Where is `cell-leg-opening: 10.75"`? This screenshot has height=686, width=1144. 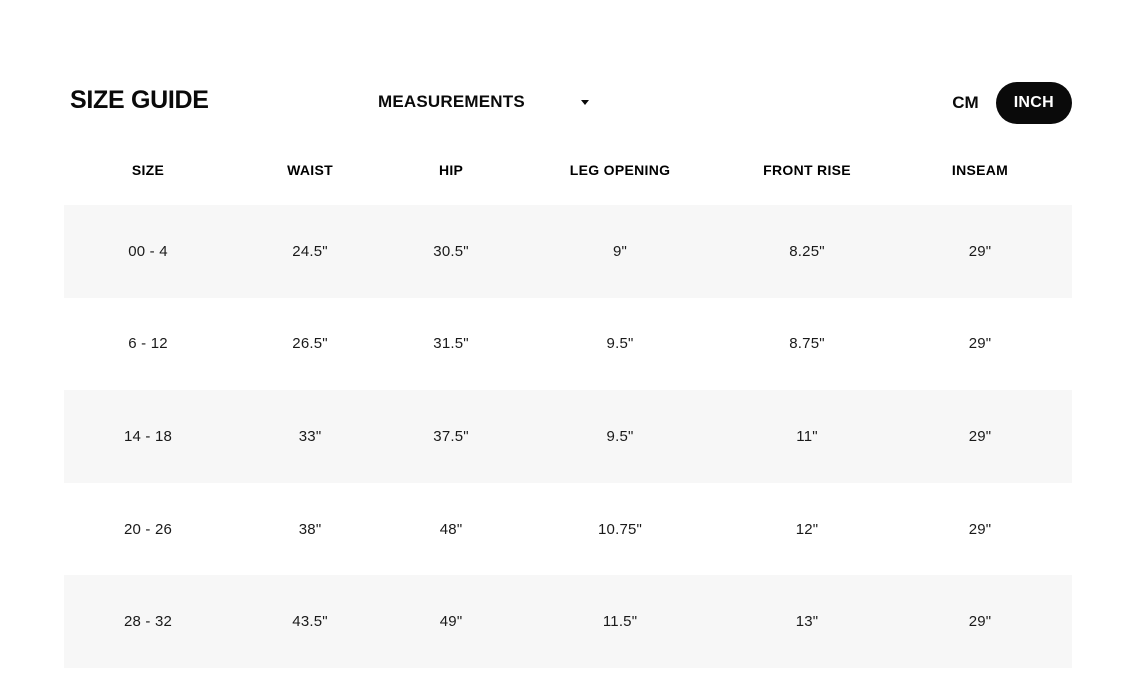 cell-leg-opening: 10.75" is located at coordinates (620, 529).